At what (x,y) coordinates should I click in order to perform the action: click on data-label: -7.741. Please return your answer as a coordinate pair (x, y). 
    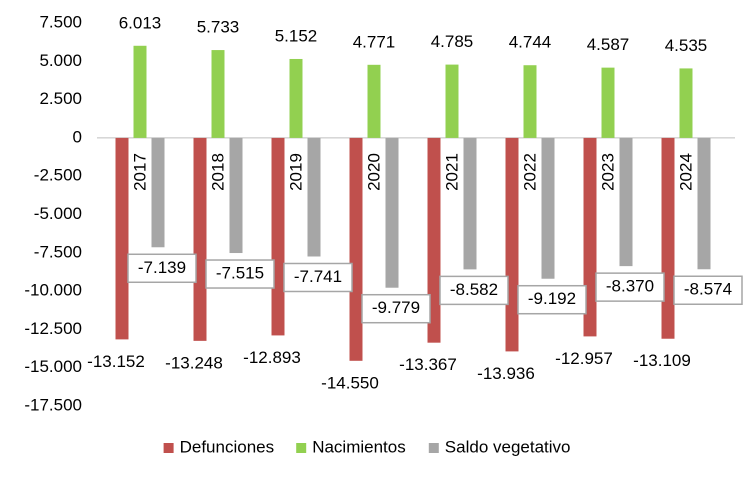
    Looking at the image, I should click on (318, 276).